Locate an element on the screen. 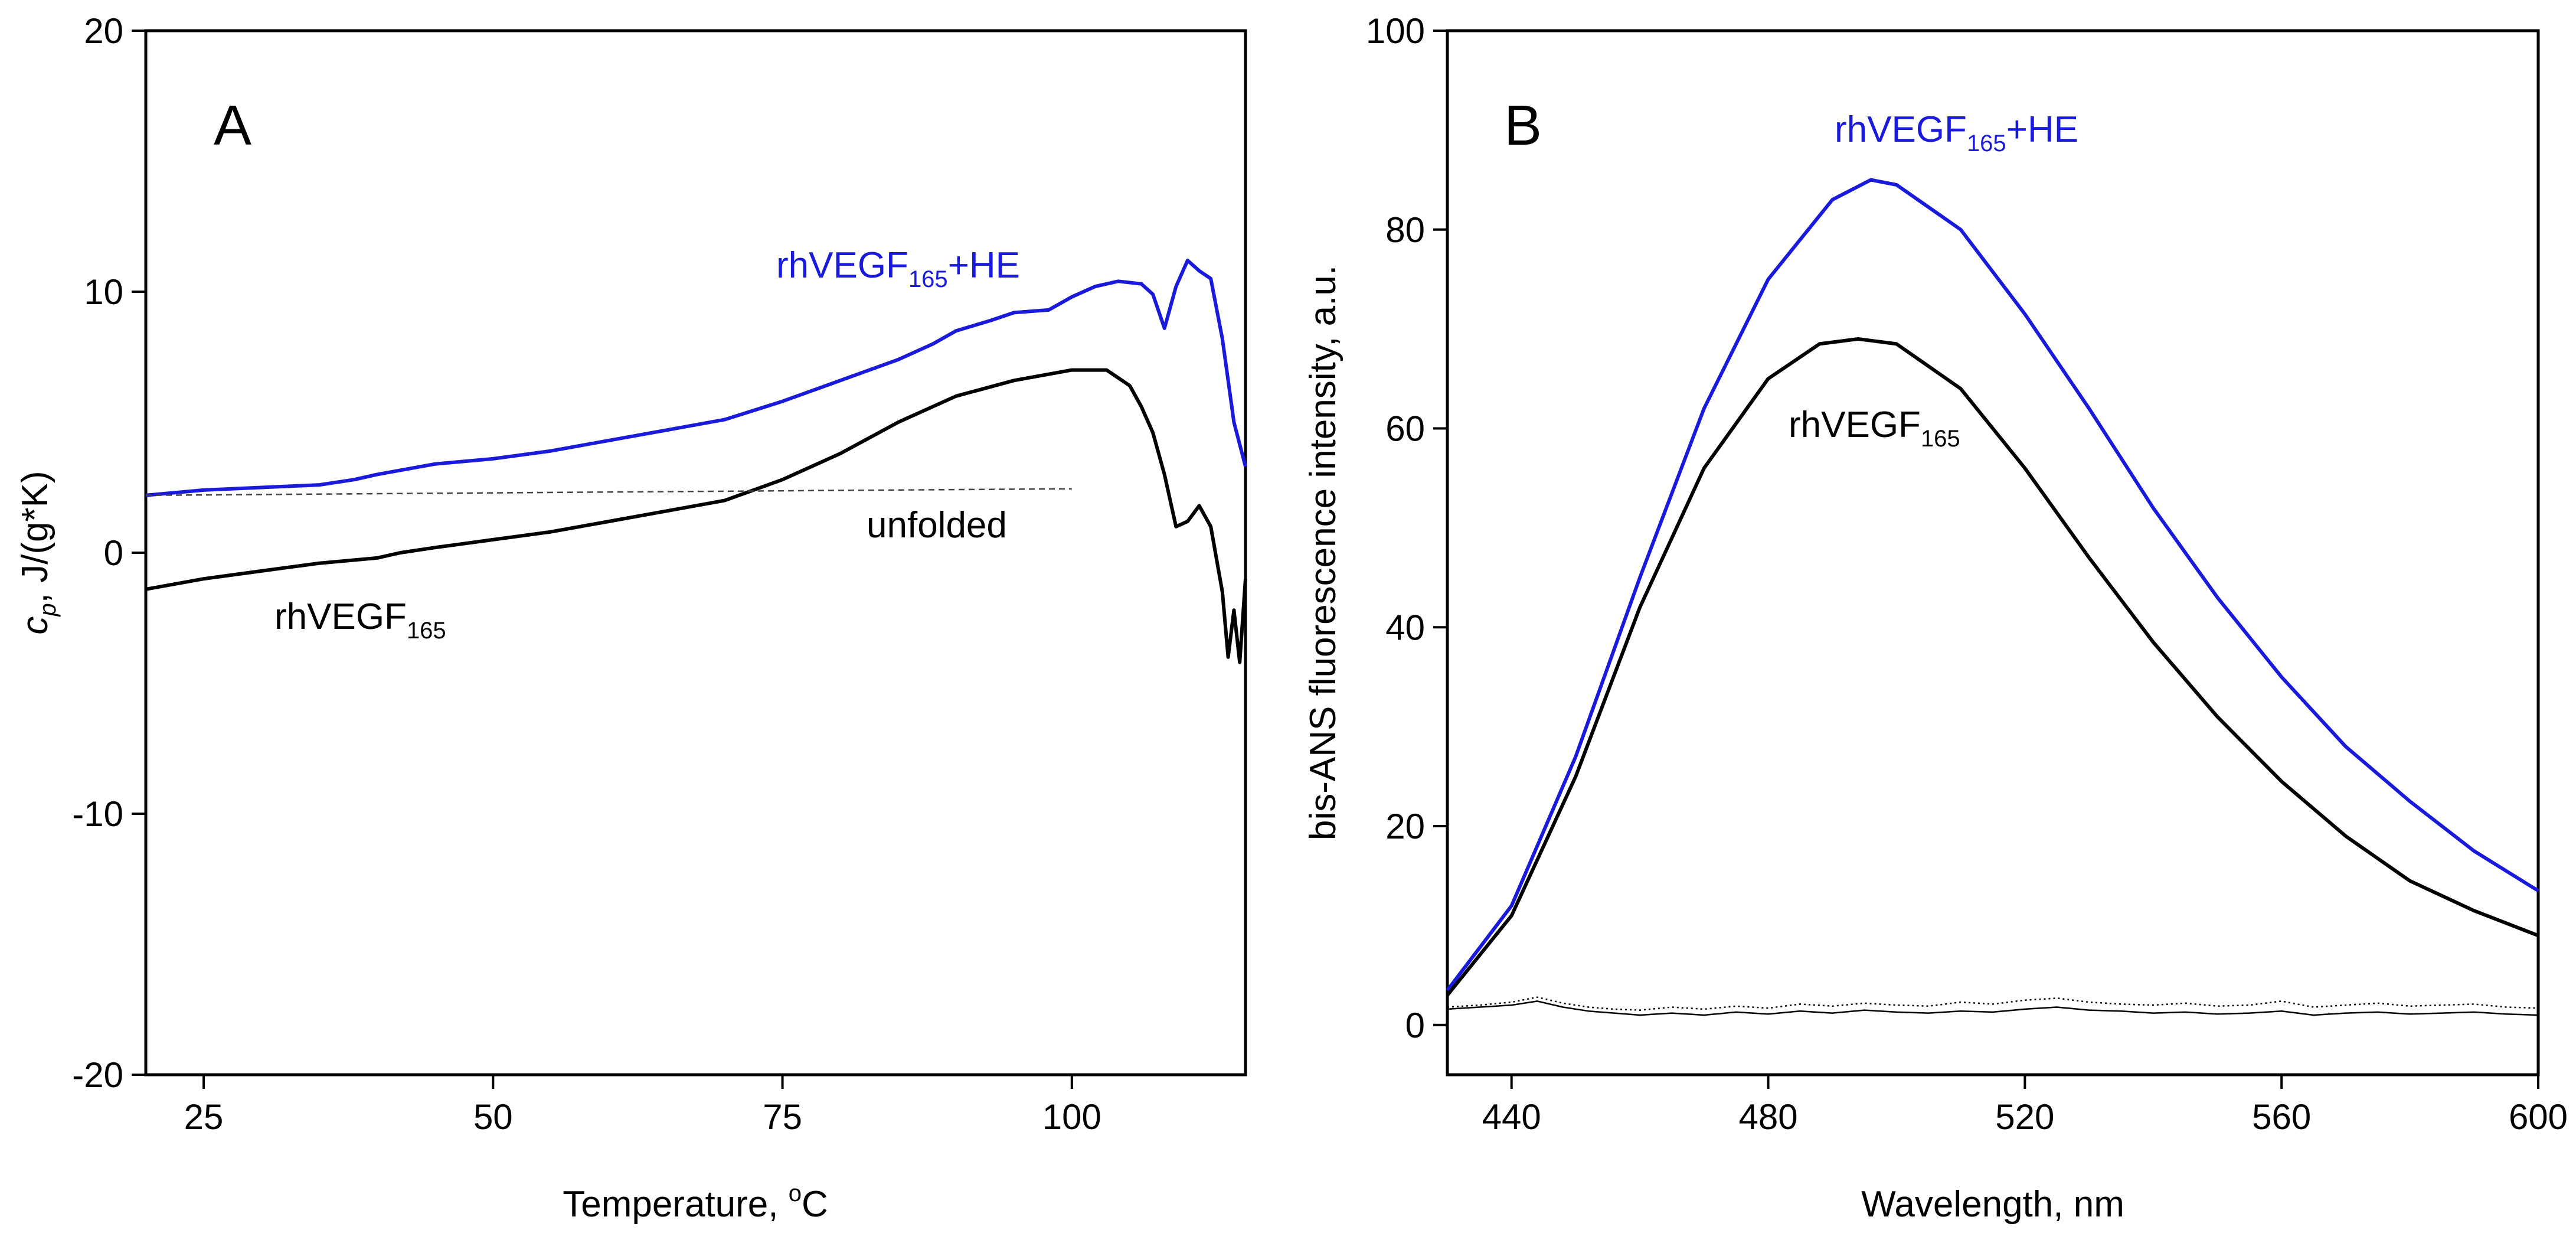 This screenshot has height=1233, width=2576. panel-a-ylabel: cp, J/(g*K) is located at coordinates (38, 552).